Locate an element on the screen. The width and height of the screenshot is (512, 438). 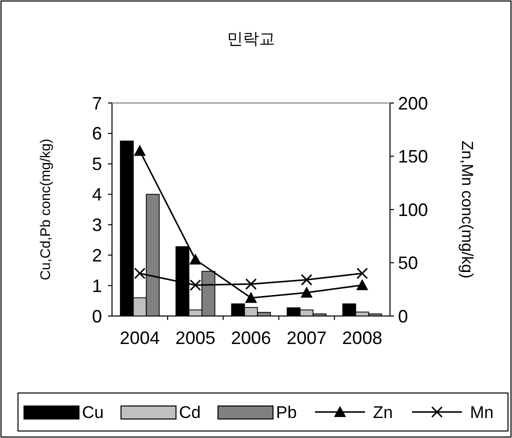
x-tick-label: 2006 is located at coordinates (251, 338).